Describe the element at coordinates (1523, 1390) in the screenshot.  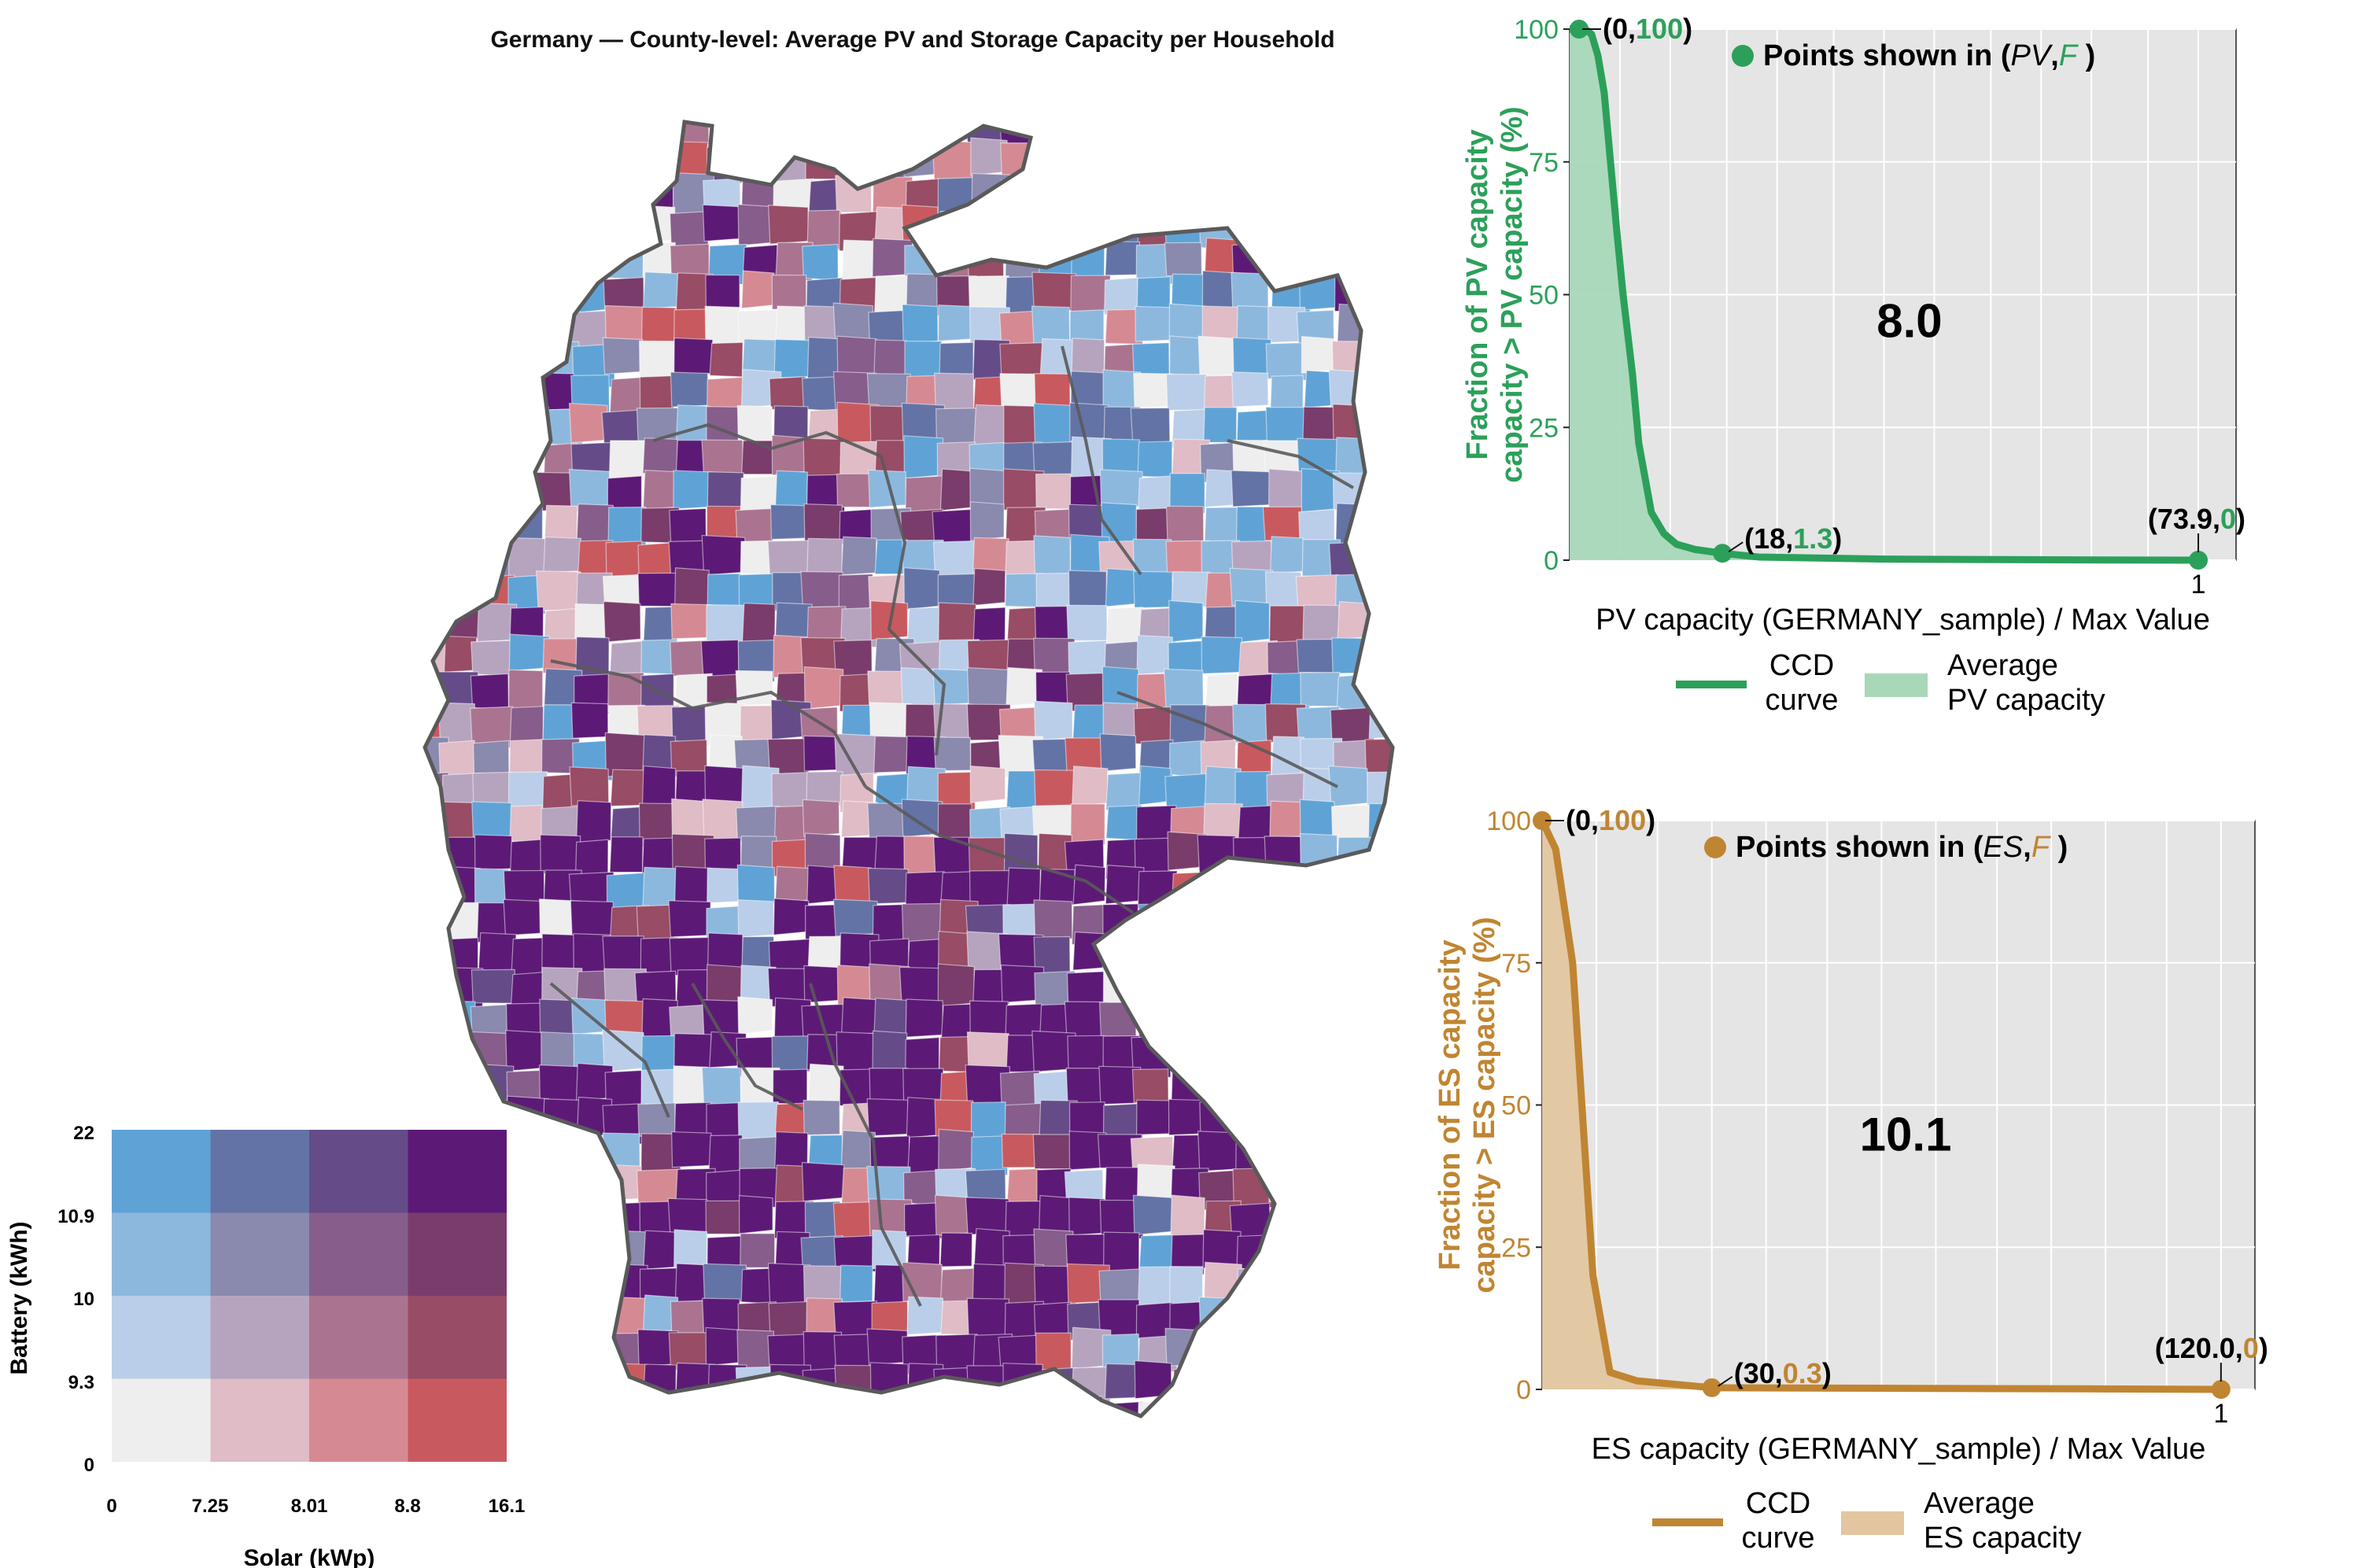
I see `y-tick-label: 0` at that location.